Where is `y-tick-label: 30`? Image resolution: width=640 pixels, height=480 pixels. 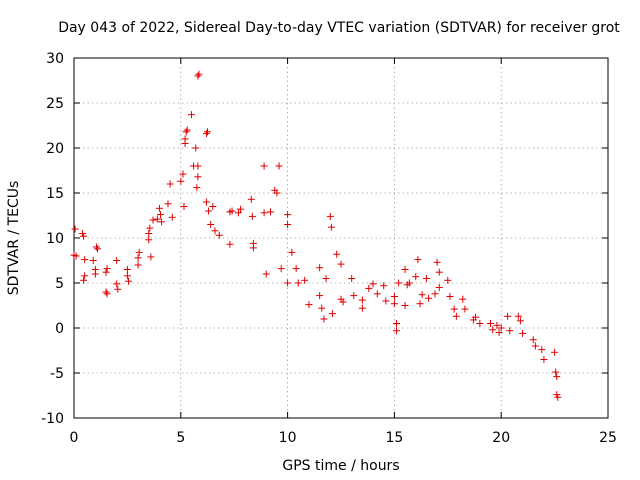 y-tick-label: 30 is located at coordinates (55, 59).